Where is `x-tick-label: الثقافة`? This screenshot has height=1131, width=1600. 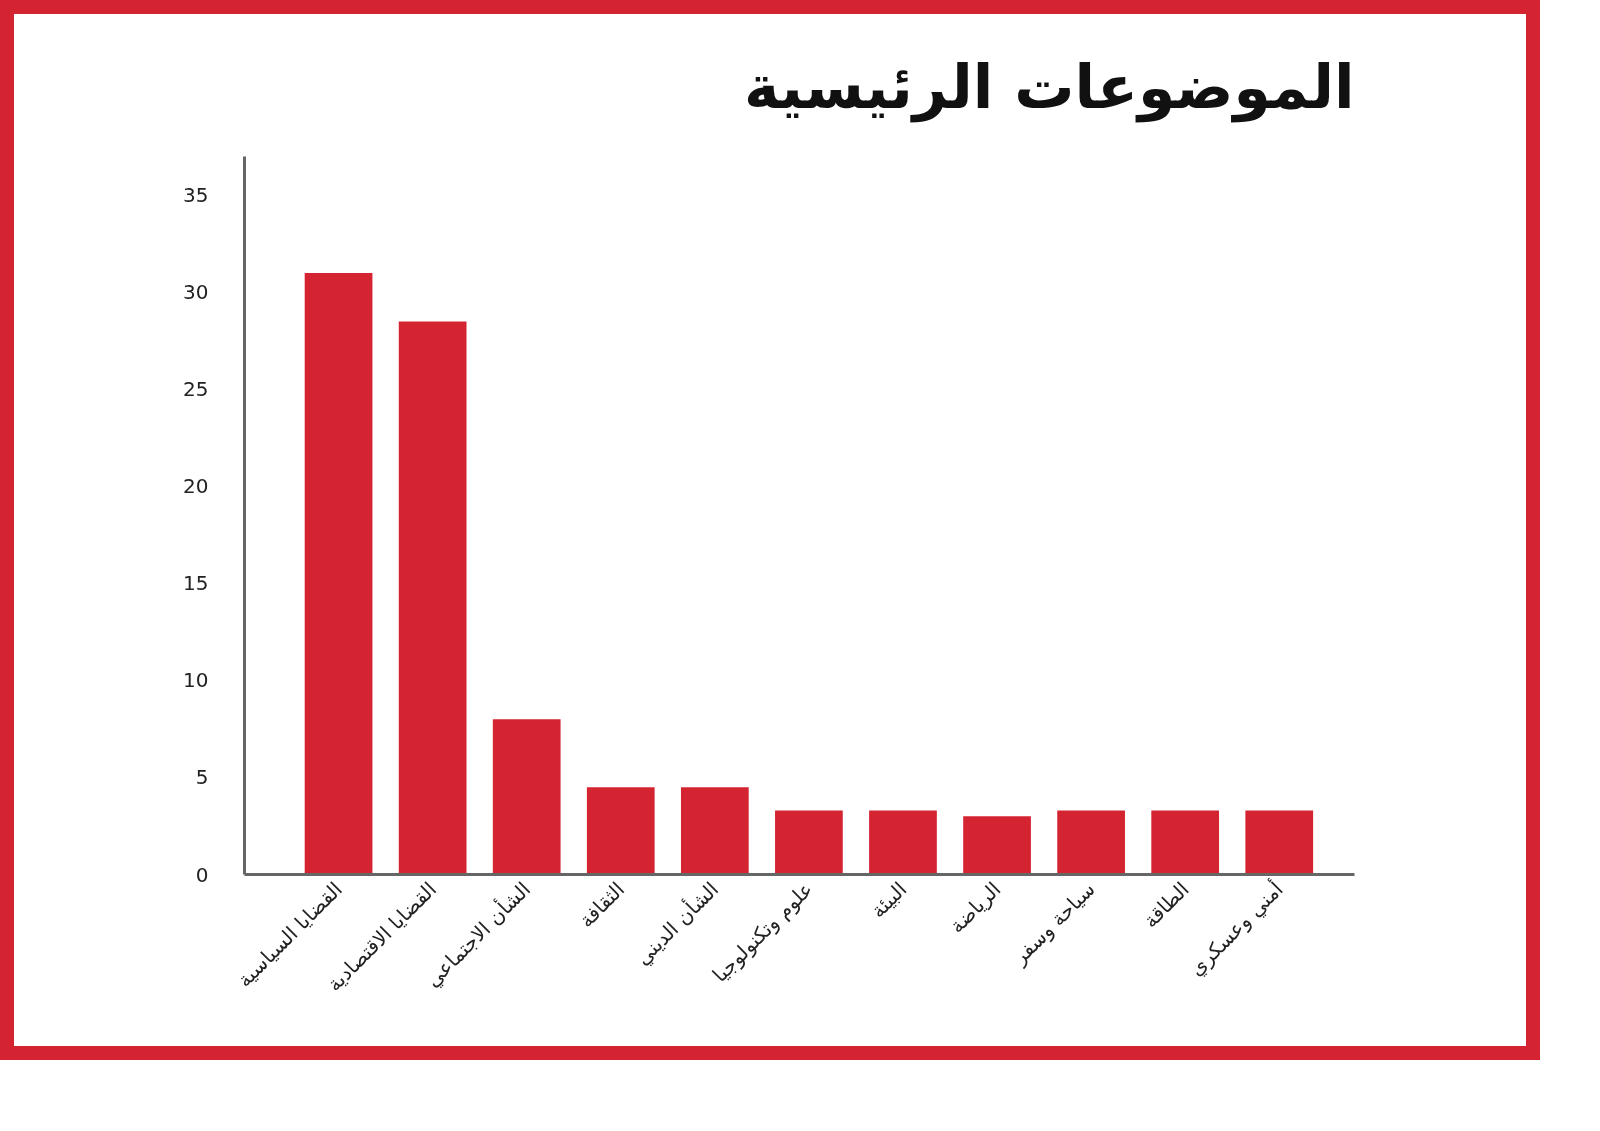
x-tick-label: الثقافة is located at coordinates (601, 905).